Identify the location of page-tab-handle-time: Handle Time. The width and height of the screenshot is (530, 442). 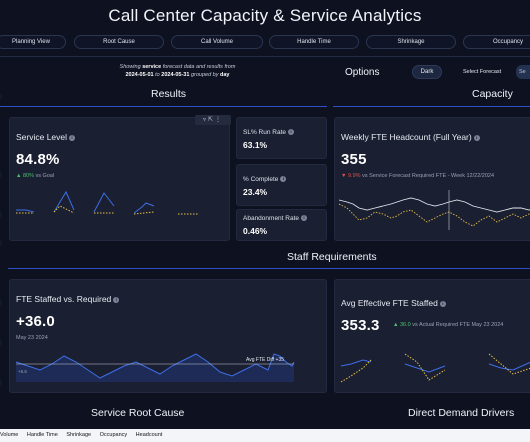
(42, 435).